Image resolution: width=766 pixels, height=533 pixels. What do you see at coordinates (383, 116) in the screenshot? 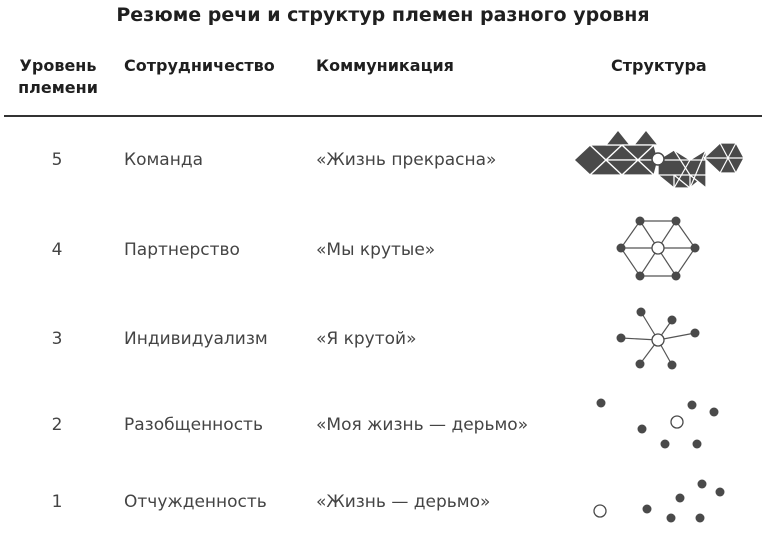
I see `header-divider` at bounding box center [383, 116].